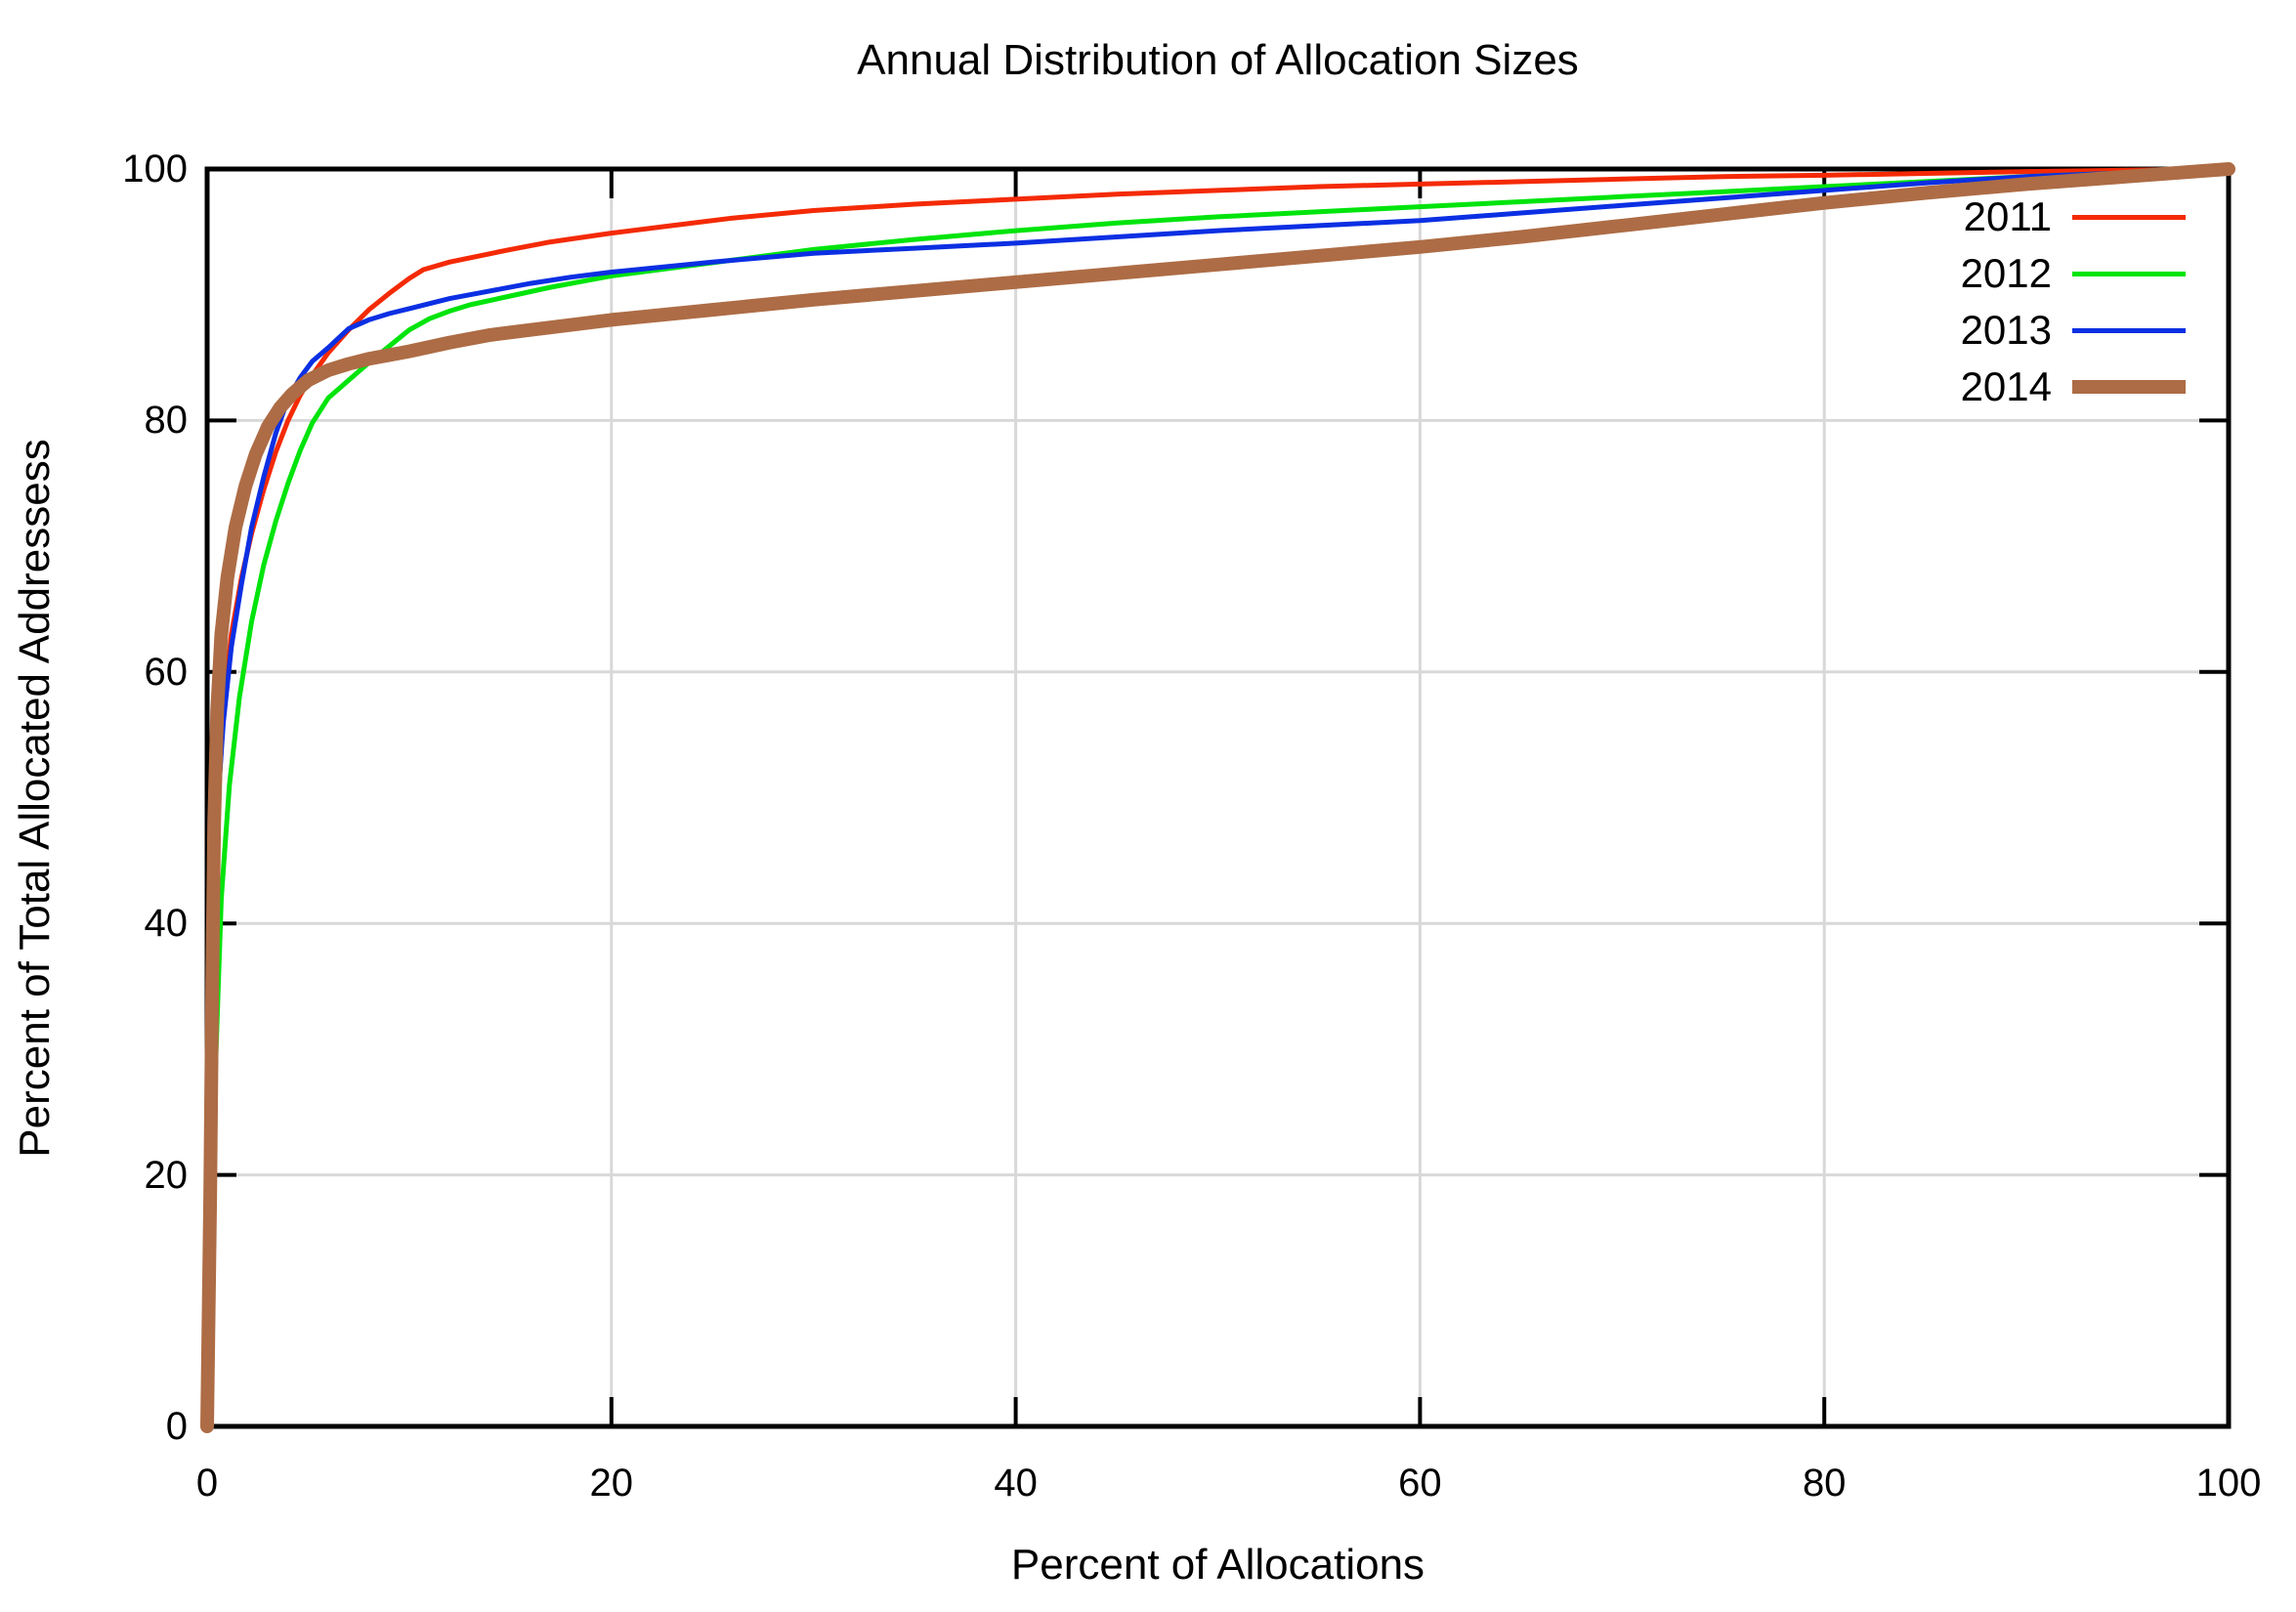 This screenshot has height=1612, width=2296. What do you see at coordinates (2006, 273) in the screenshot?
I see `legend-label-2012: 2012` at bounding box center [2006, 273].